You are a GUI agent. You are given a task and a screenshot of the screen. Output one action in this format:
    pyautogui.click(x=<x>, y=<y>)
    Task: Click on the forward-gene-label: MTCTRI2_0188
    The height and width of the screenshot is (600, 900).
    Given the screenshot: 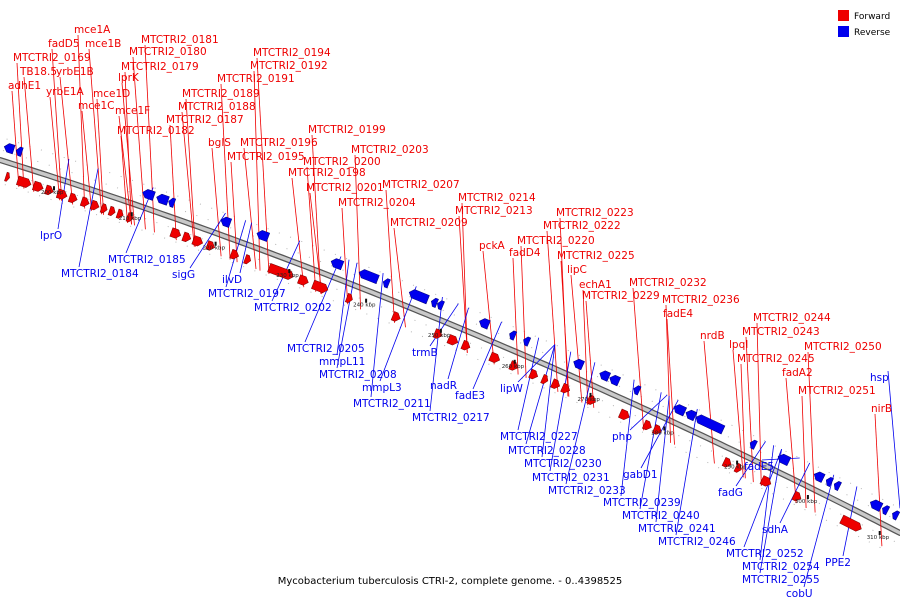 What is the action you would take?
    pyautogui.click(x=217, y=107)
    